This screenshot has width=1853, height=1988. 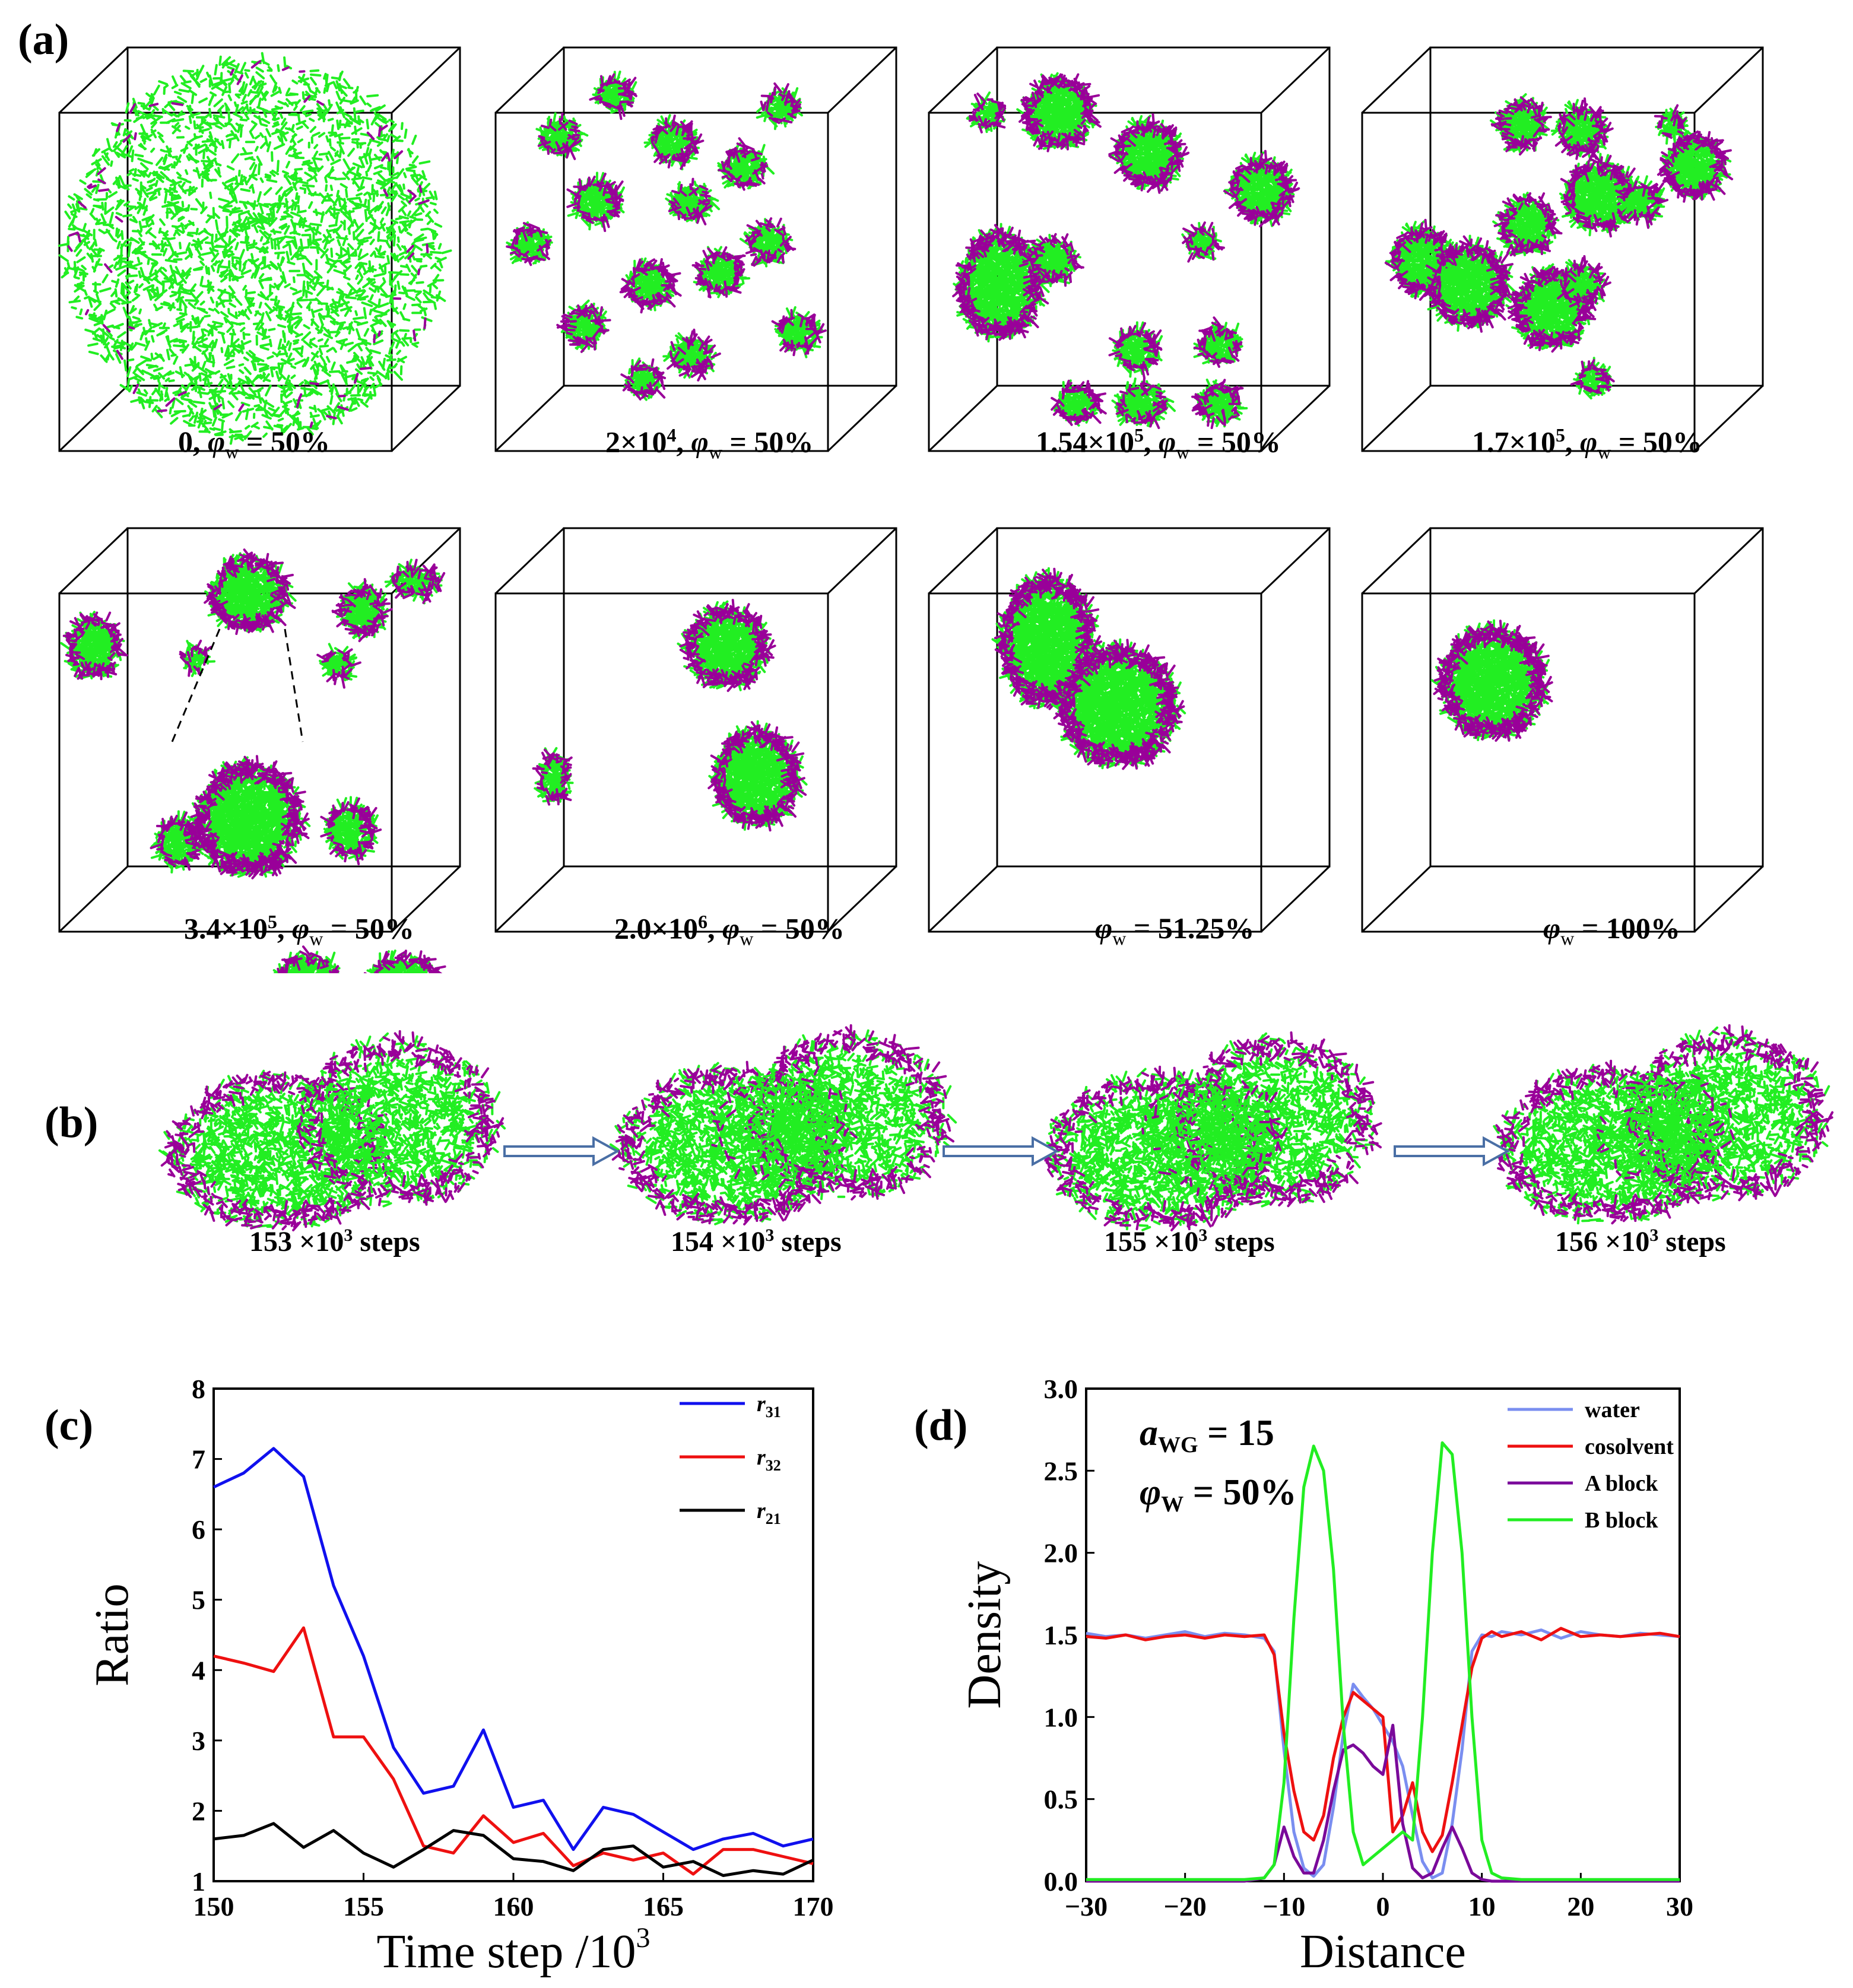 I want to click on x-tick-label: 155, so click(x=364, y=1907).